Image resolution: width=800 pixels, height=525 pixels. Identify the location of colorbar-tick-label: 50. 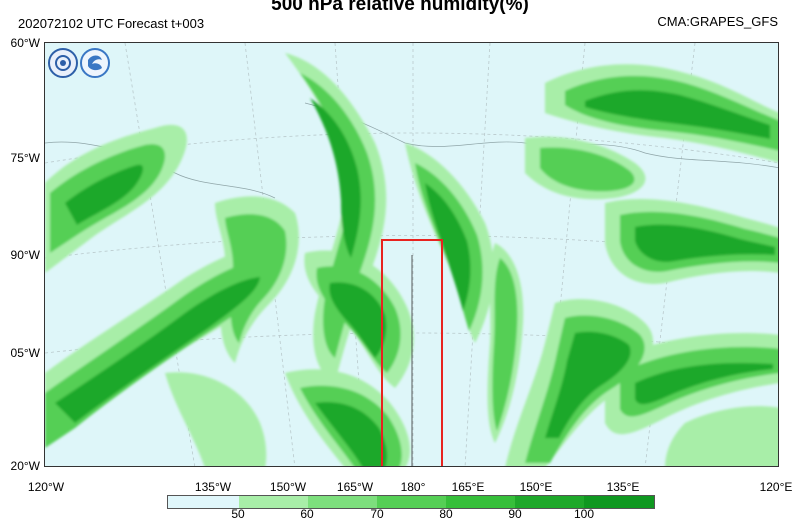
(238, 514).